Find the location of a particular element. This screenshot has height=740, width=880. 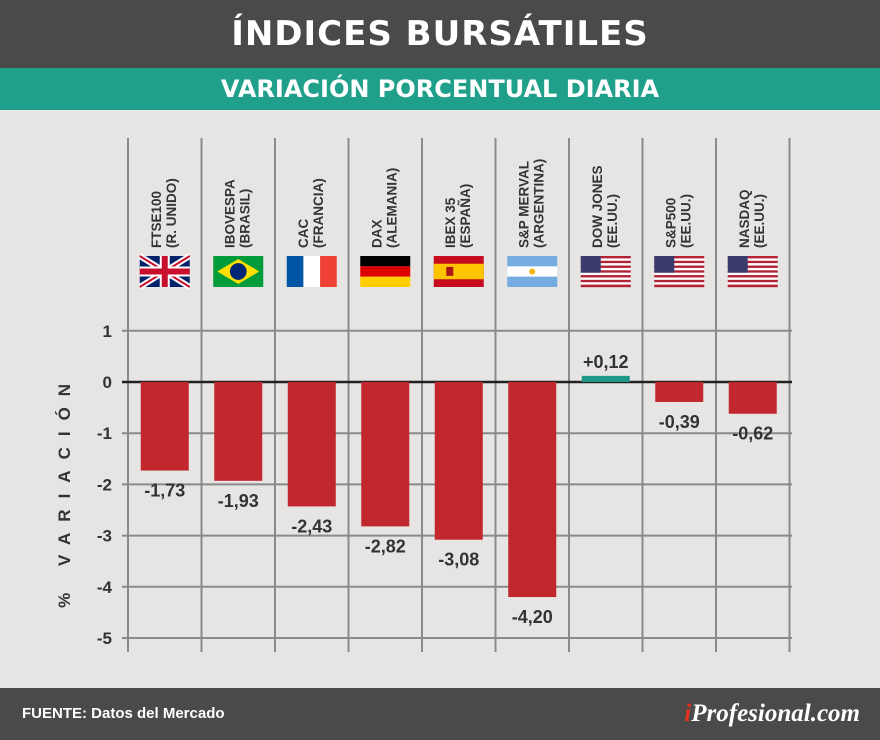

subtitle-bar: VARIACIÓN PORCENTUAL DIARIA is located at coordinates (440, 89).